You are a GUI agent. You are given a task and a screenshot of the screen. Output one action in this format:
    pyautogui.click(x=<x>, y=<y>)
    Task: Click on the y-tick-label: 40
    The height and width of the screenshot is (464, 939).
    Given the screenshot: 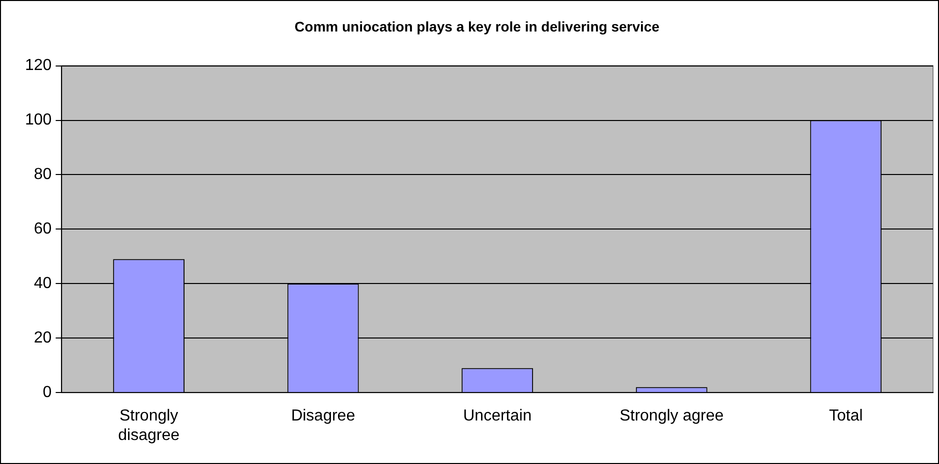 What is the action you would take?
    pyautogui.click(x=43, y=283)
    